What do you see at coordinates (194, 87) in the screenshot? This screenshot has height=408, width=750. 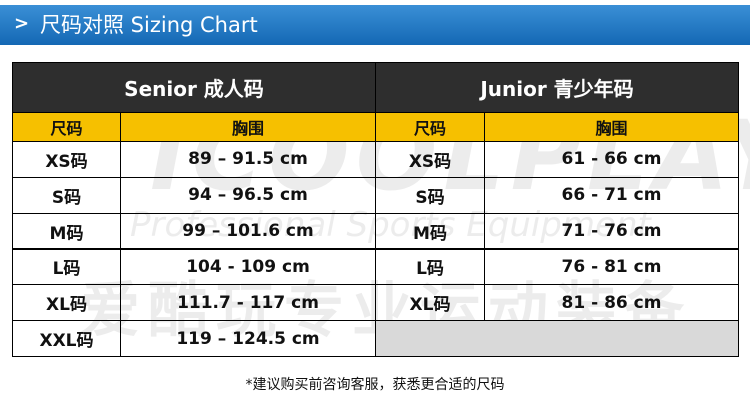 I see `group-header: Senior 成人码` at bounding box center [194, 87].